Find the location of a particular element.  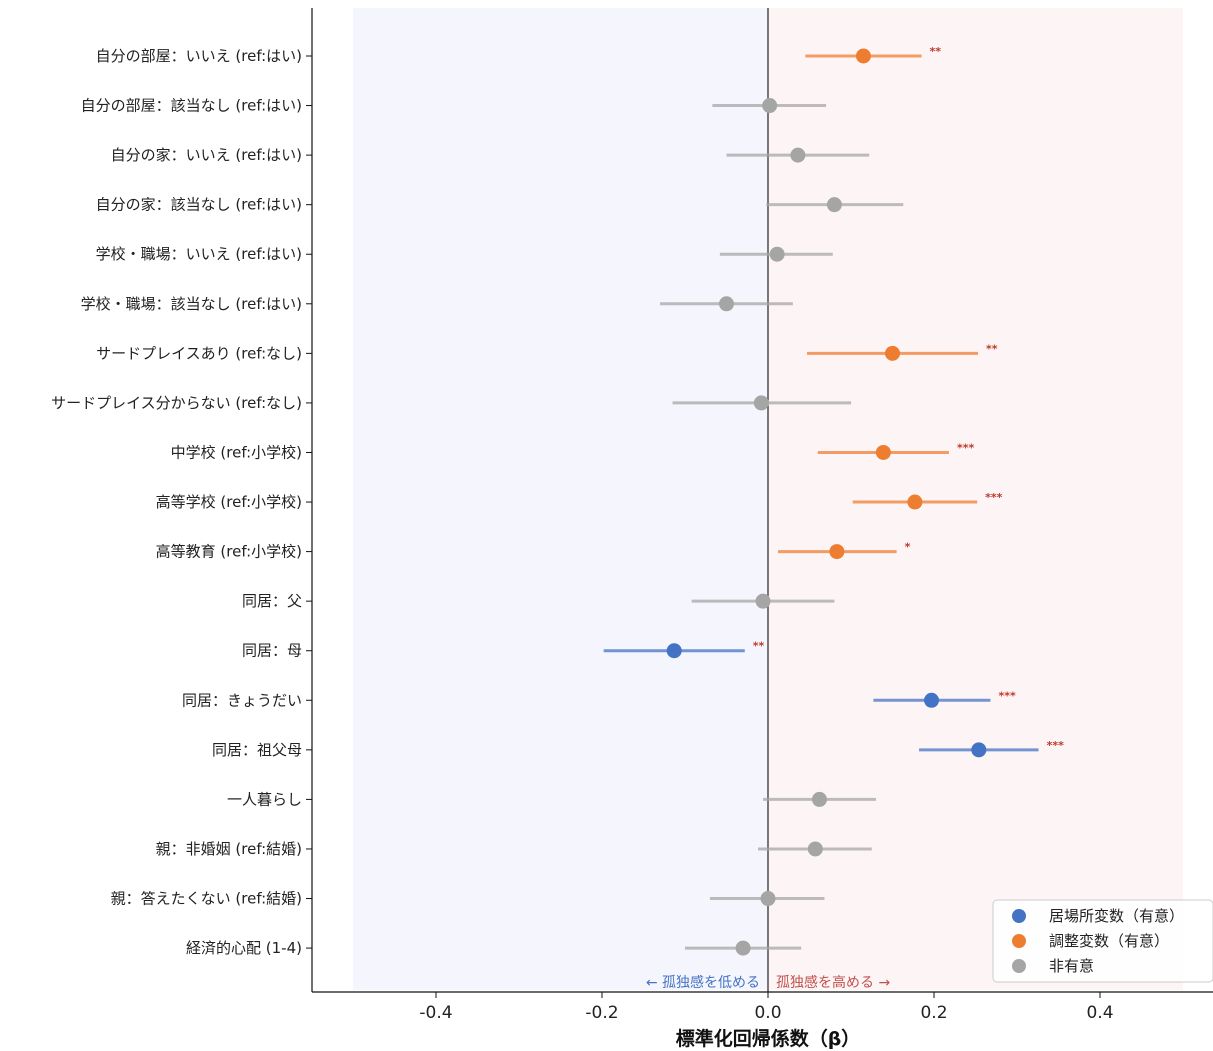

y-tick-label: サードプレイスあり (ref:なし) is located at coordinates (199, 353).